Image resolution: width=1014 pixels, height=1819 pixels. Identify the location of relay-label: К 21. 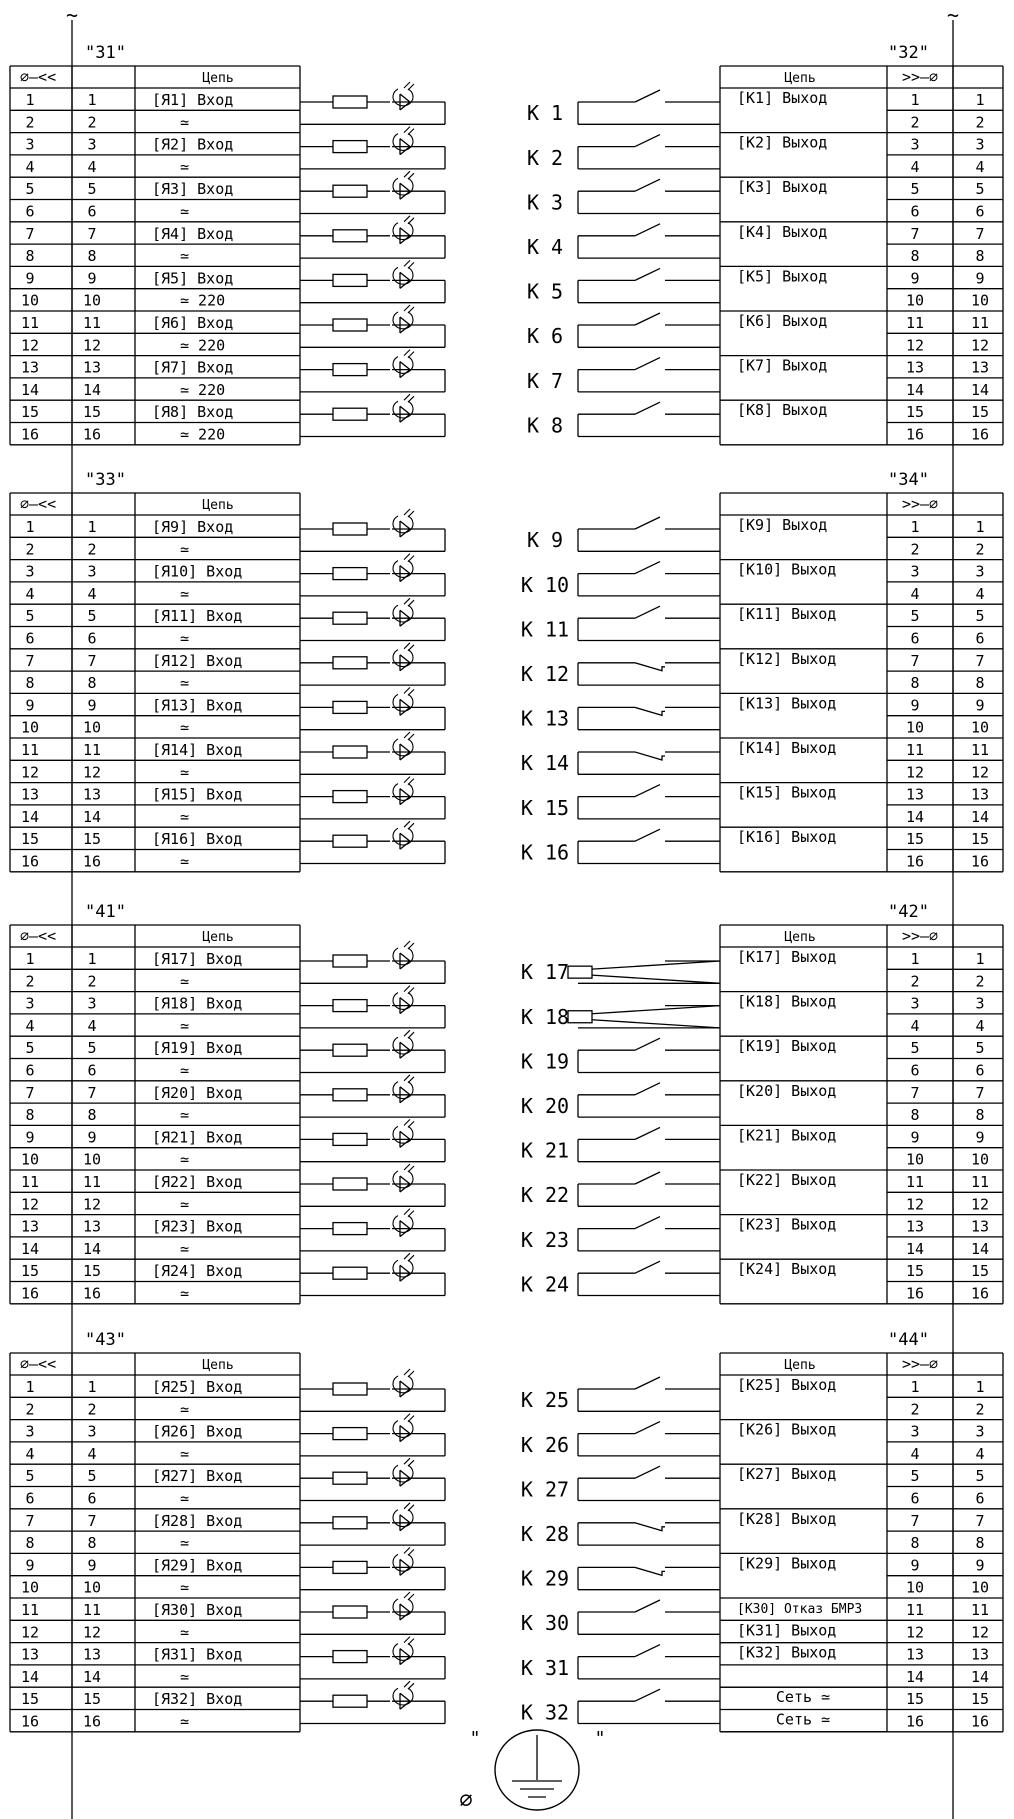
(545, 1151).